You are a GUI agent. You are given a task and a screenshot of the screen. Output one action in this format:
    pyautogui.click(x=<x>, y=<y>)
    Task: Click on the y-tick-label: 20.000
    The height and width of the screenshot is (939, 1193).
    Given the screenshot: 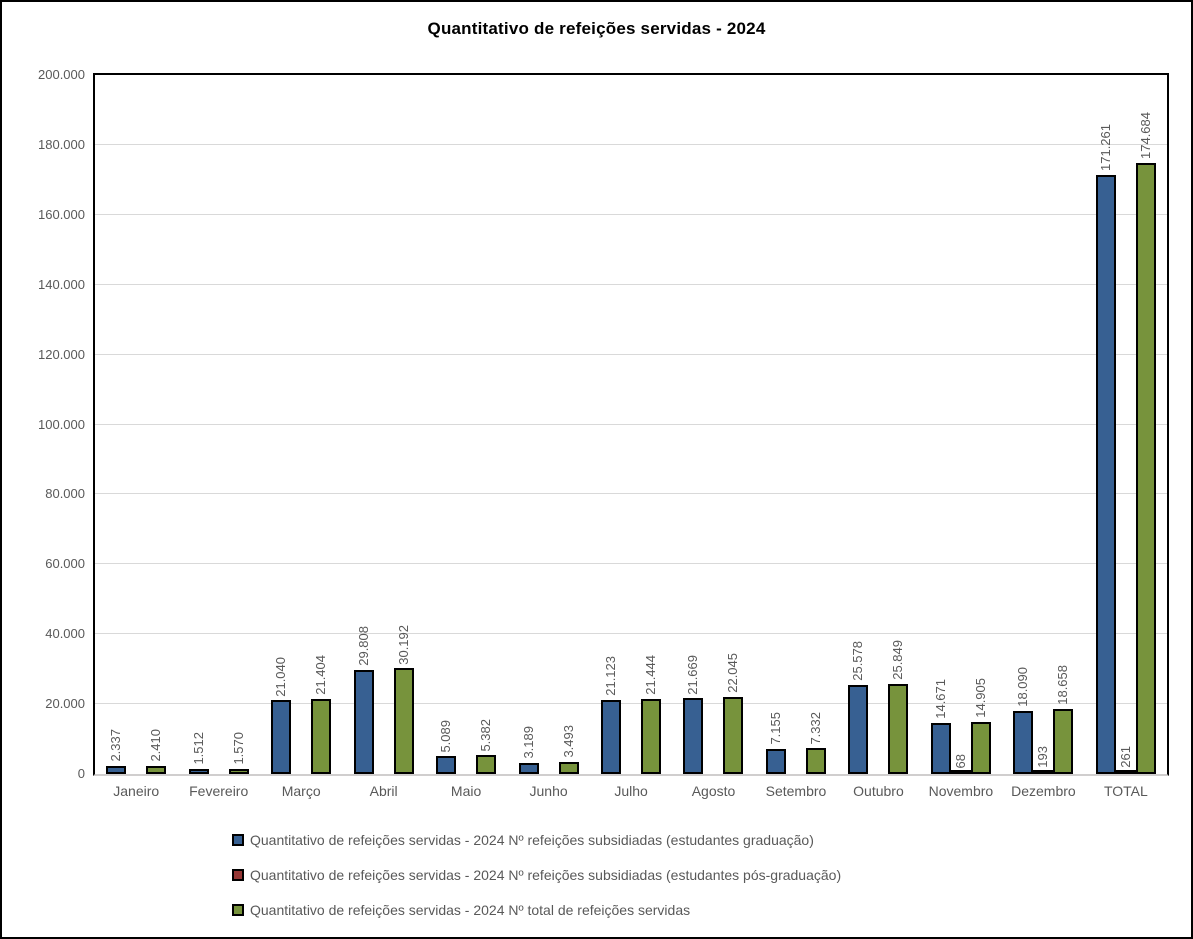 What is the action you would take?
    pyautogui.click(x=65, y=704)
    